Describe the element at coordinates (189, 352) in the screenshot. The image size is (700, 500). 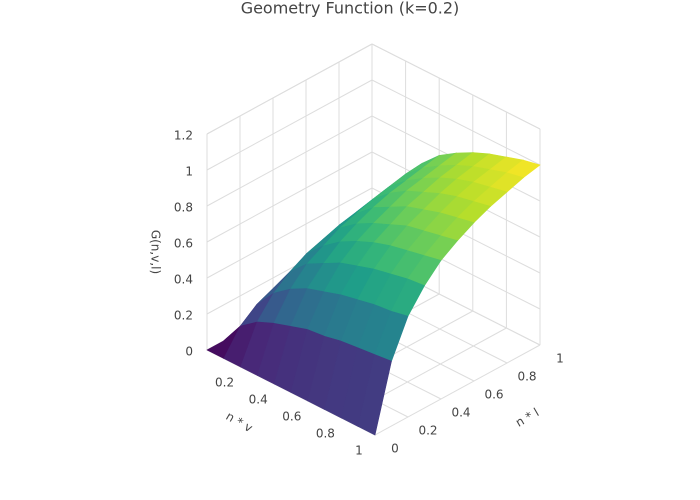
I see `z-tick-label: 0` at that location.